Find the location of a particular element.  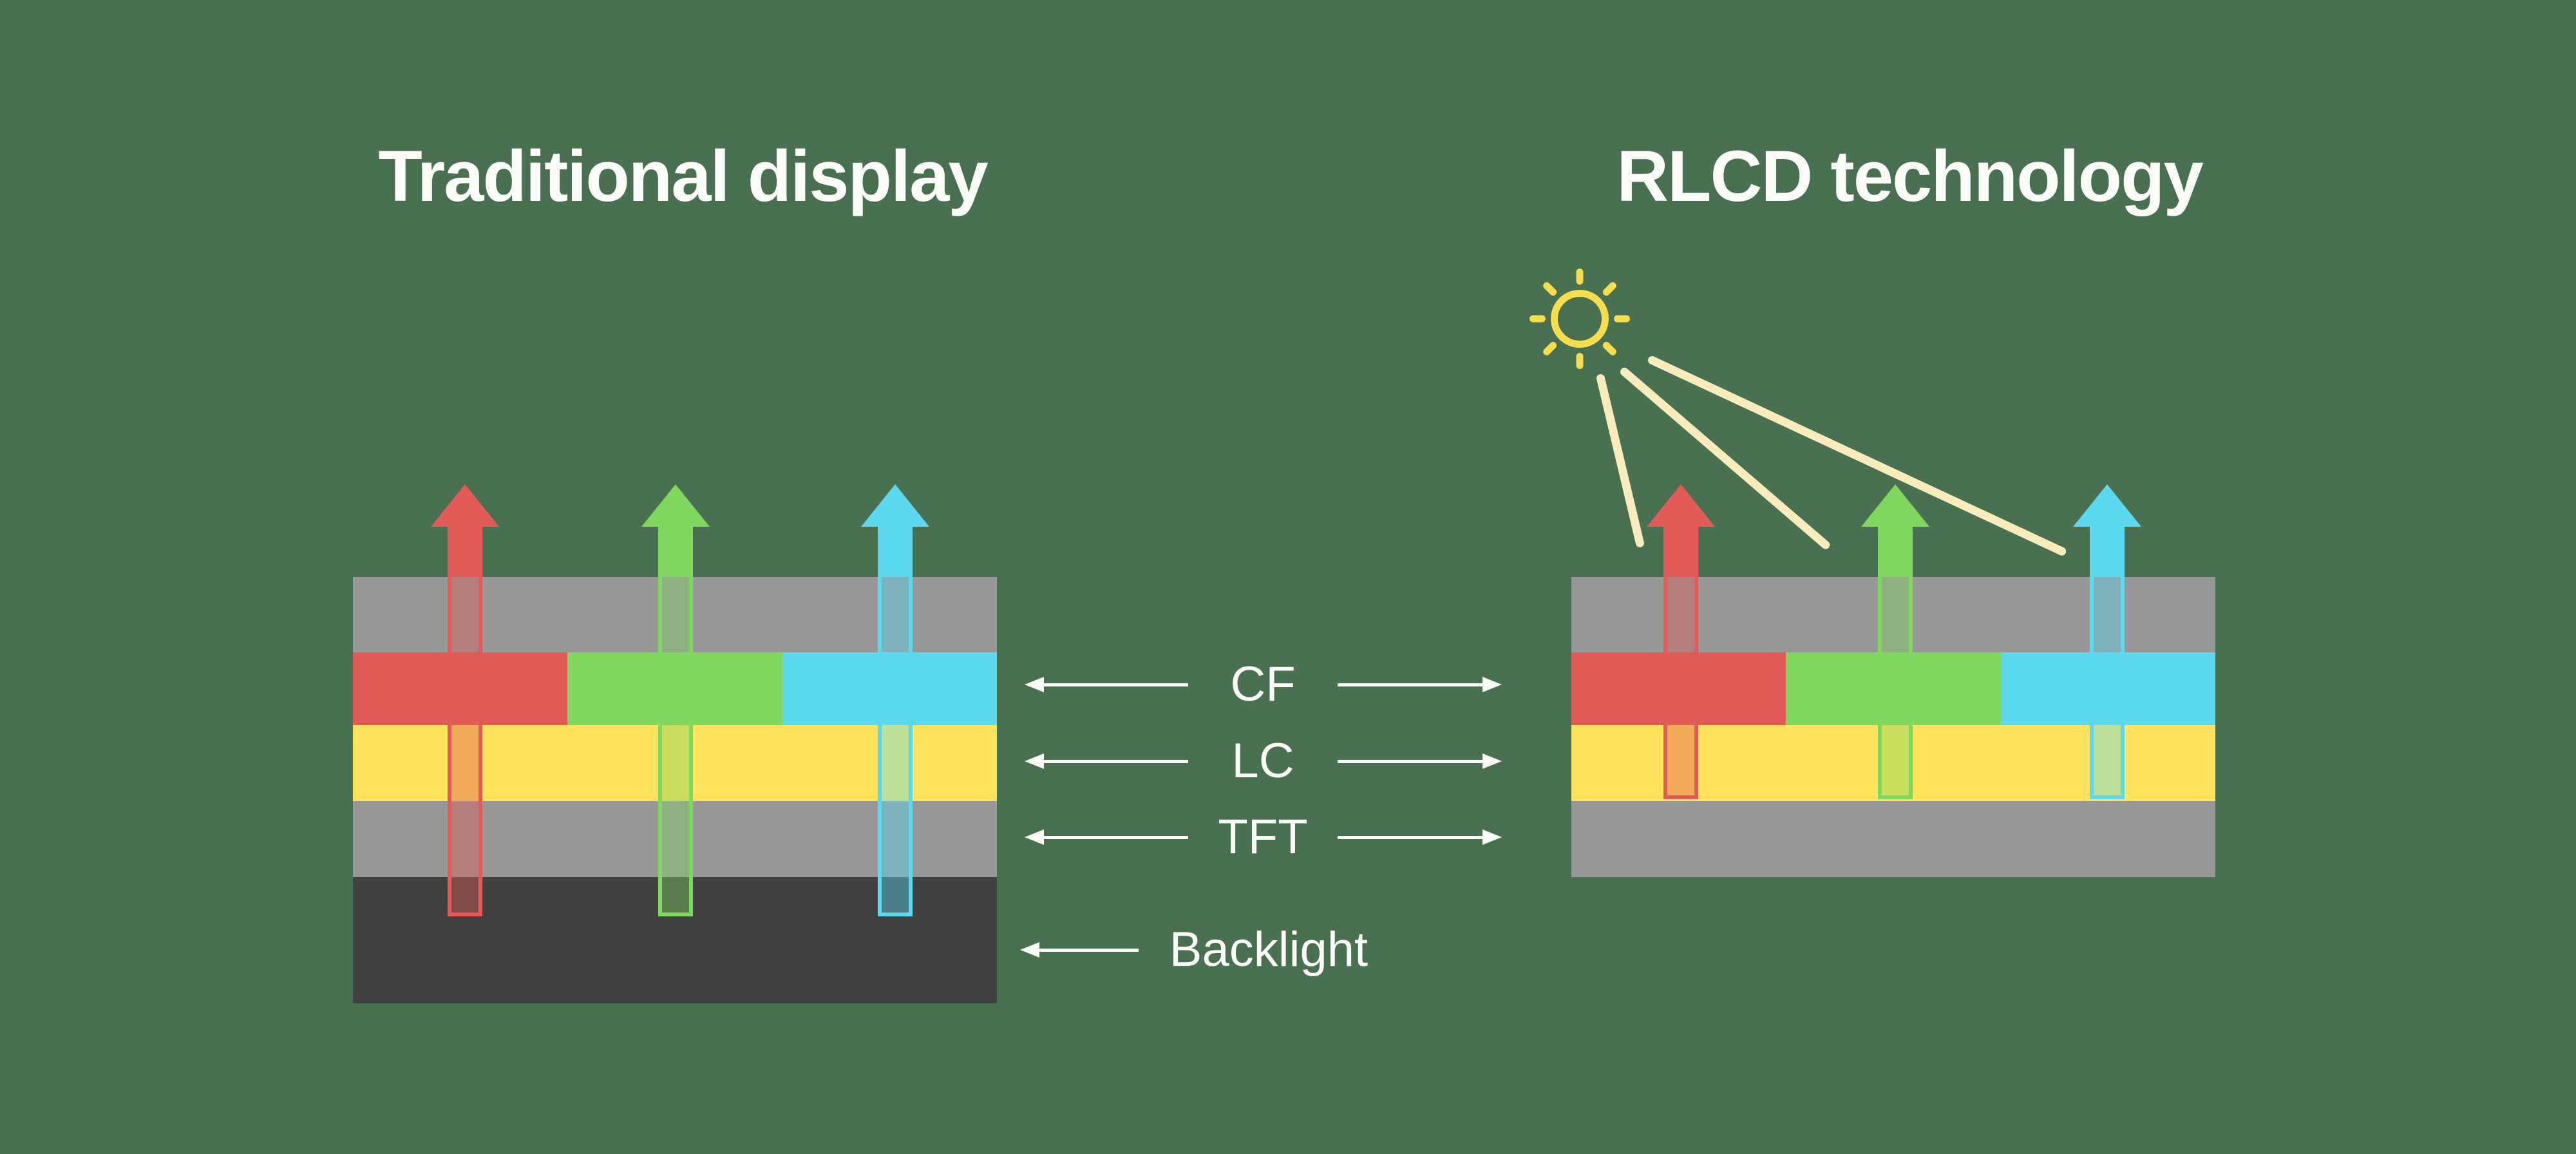

rlcd-technology-title: RLCD technology is located at coordinates (1910, 176).